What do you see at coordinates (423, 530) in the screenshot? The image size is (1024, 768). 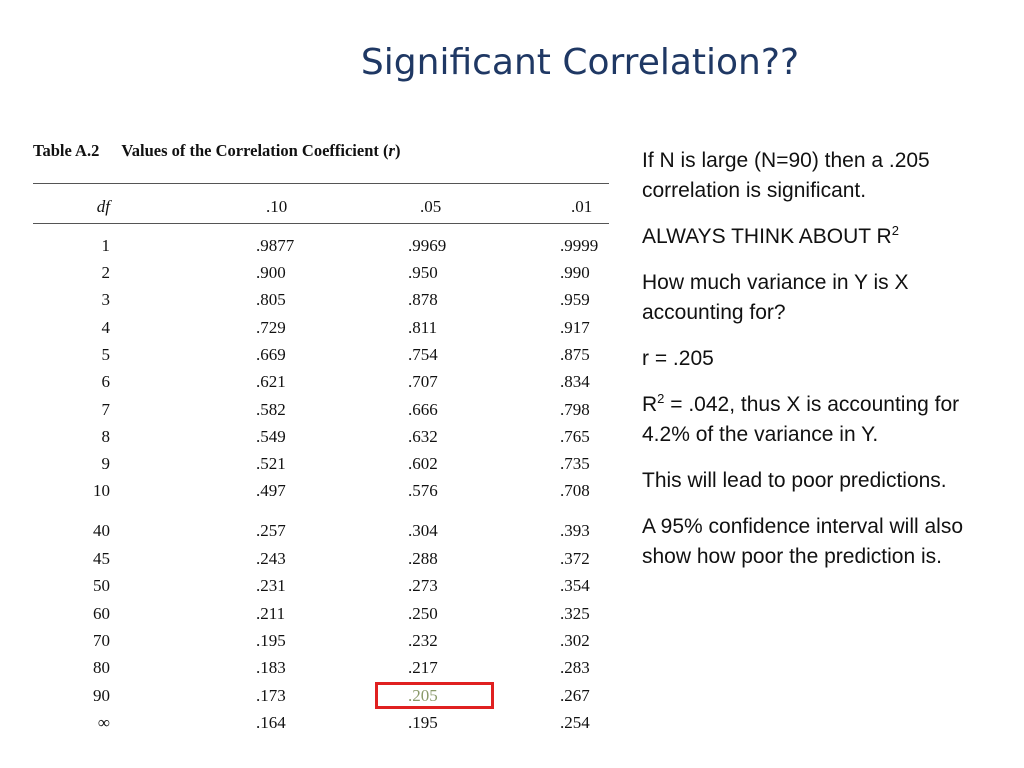 I see `table-cell-05-row-11: .304` at bounding box center [423, 530].